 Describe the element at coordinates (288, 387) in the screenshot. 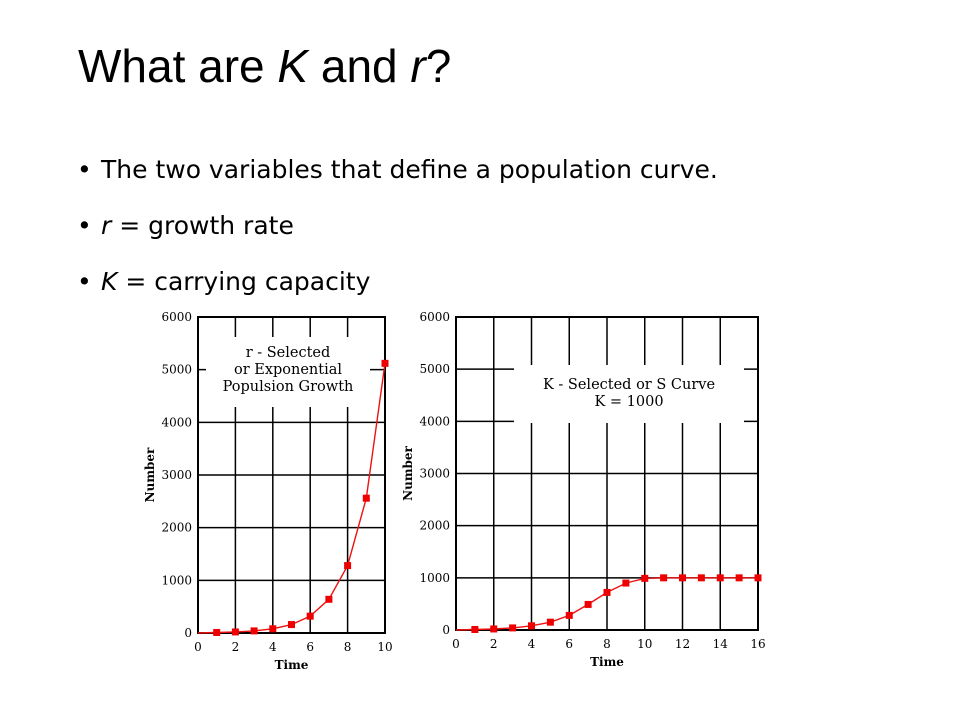

I see `annotation-line: Populsion Growth` at that location.